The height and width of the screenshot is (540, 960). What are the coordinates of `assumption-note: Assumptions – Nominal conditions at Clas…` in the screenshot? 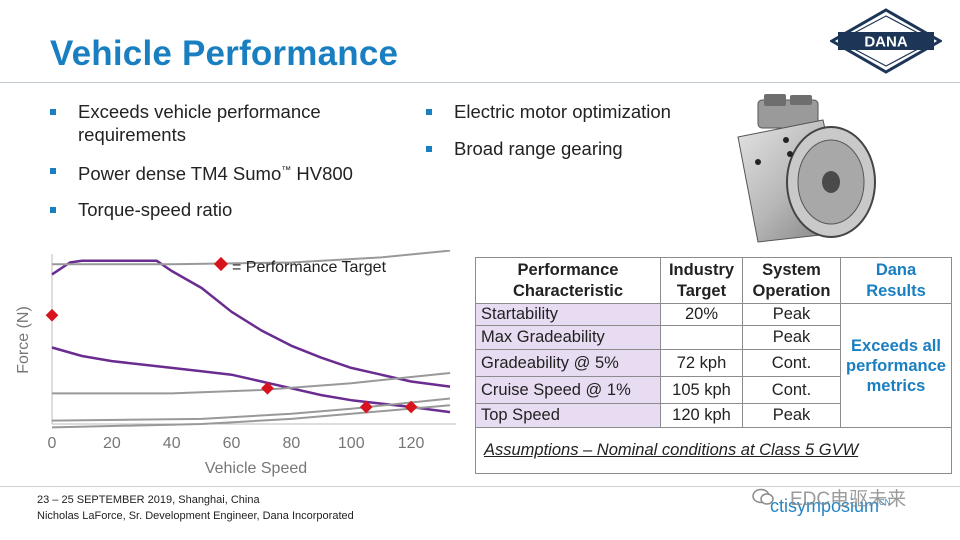 It's located at (713, 450).